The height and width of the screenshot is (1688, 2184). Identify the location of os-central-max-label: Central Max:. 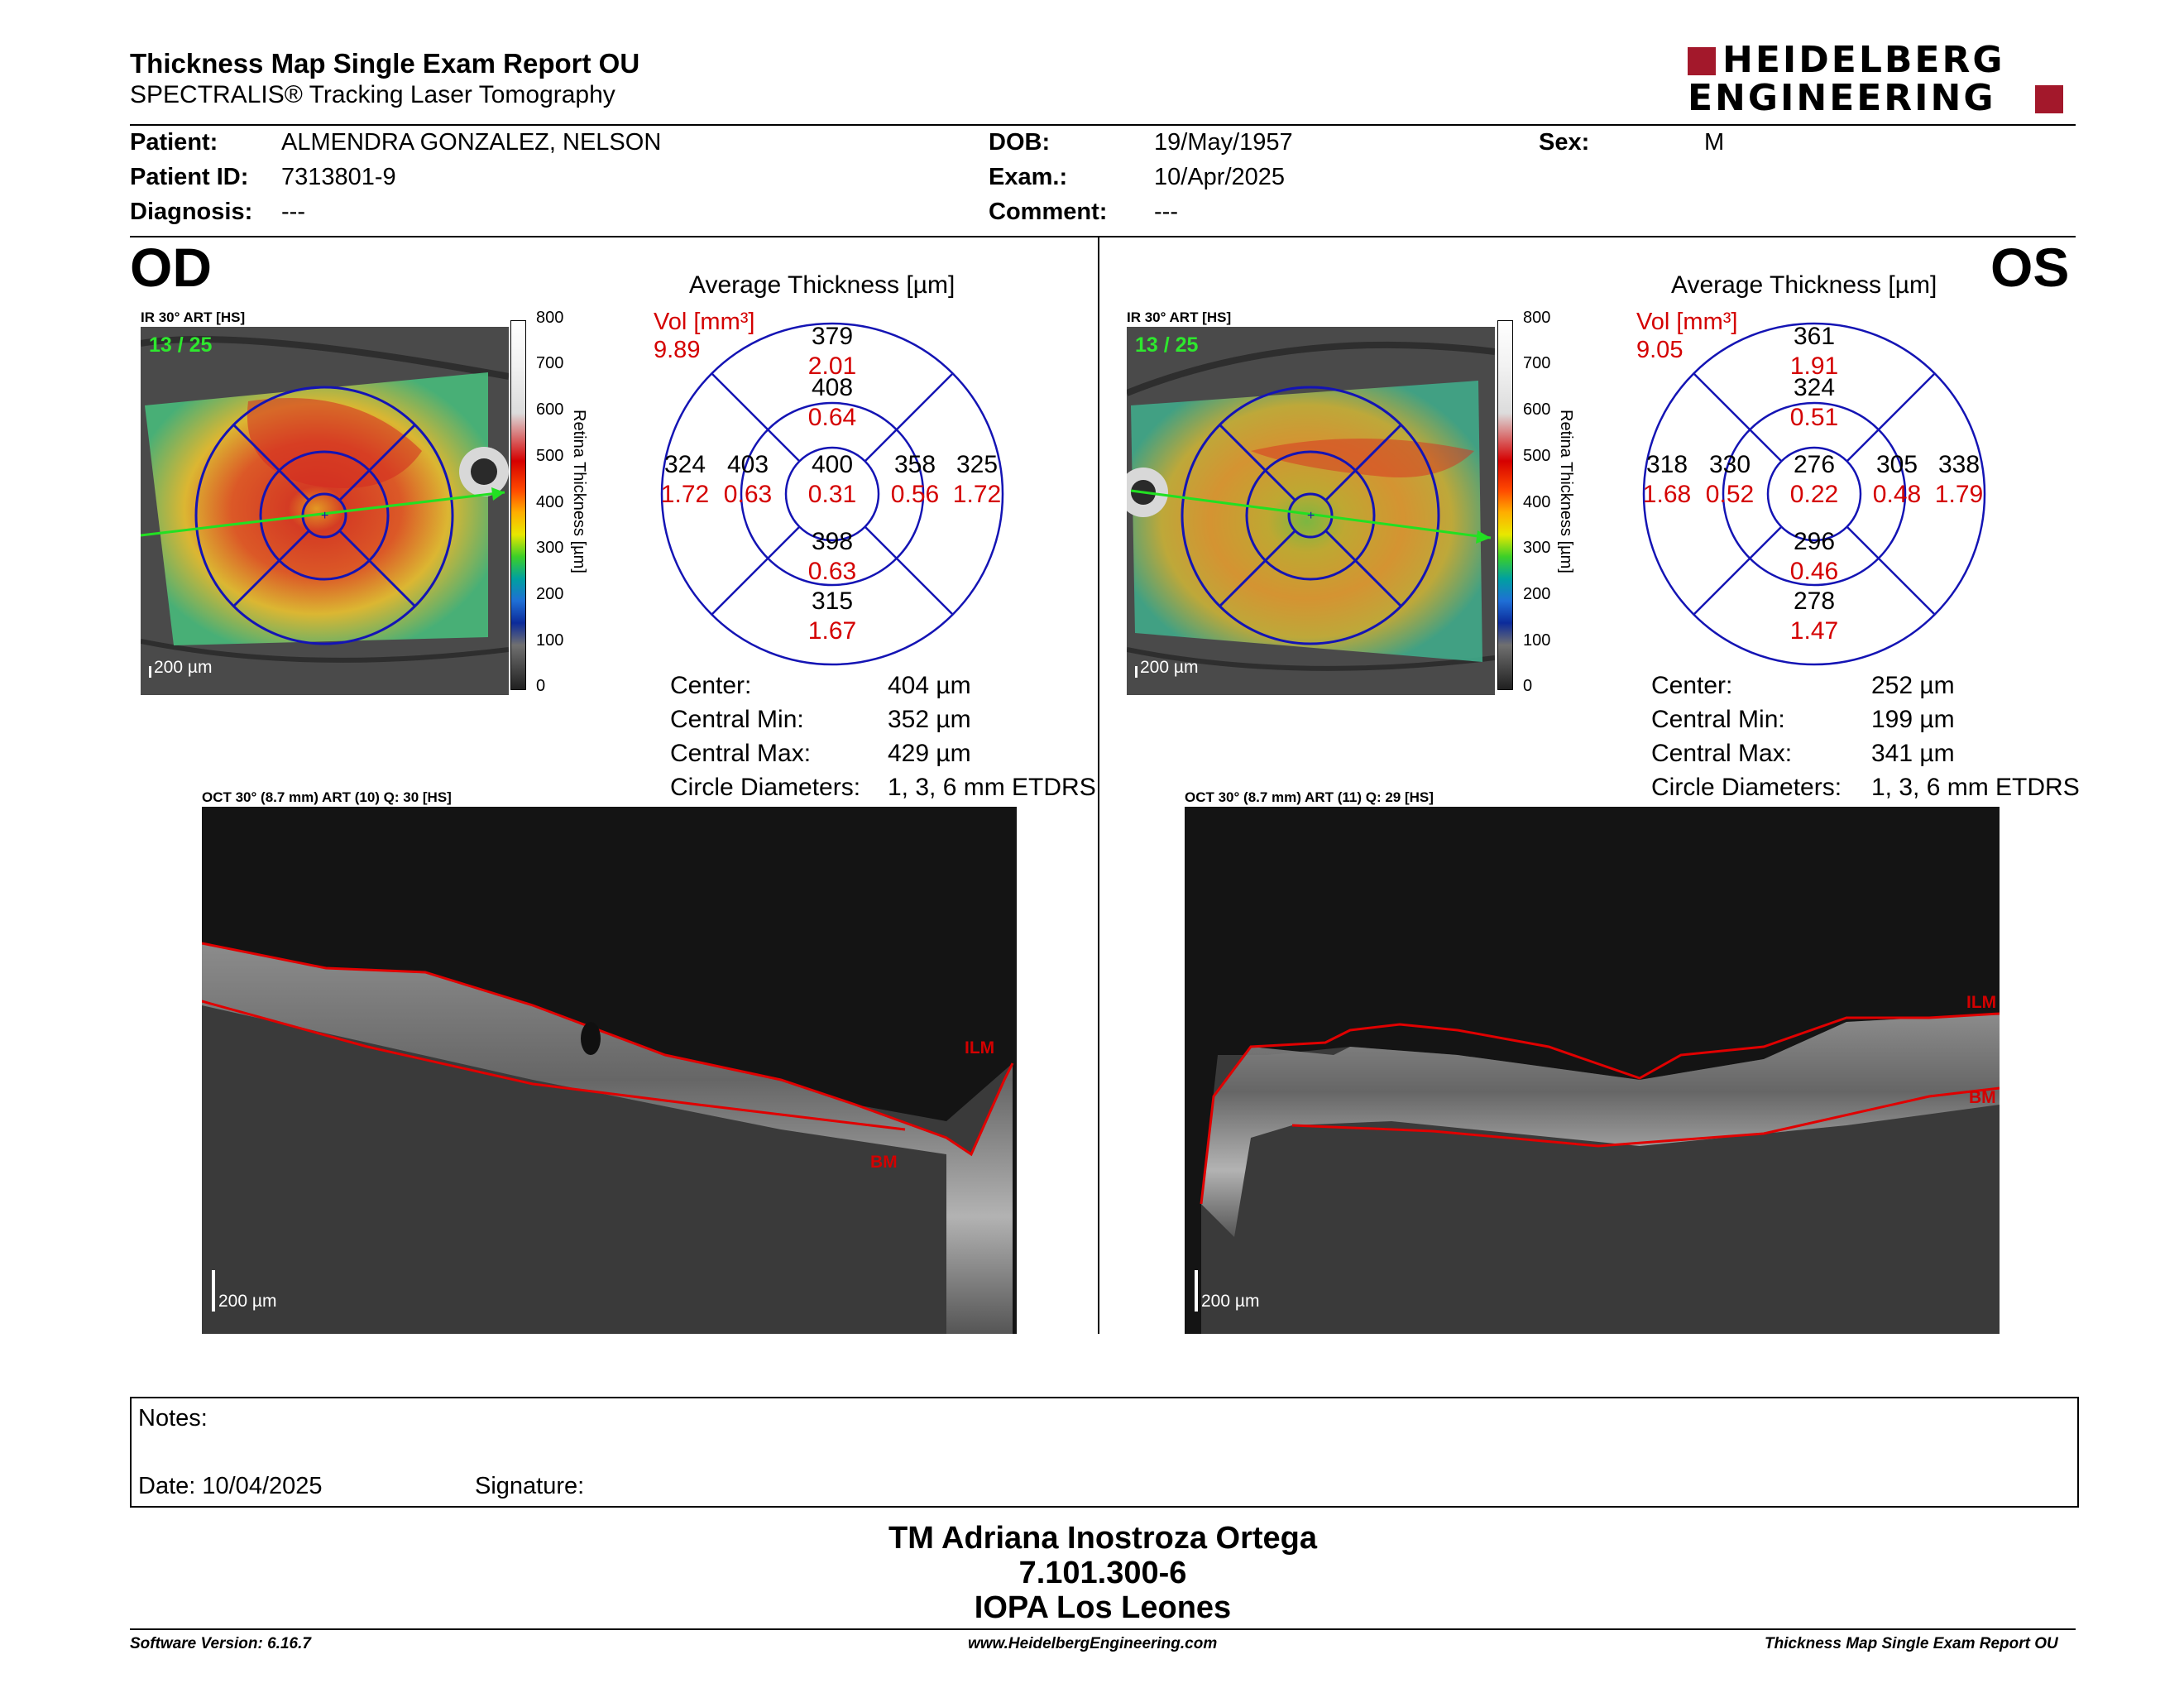
(1722, 753).